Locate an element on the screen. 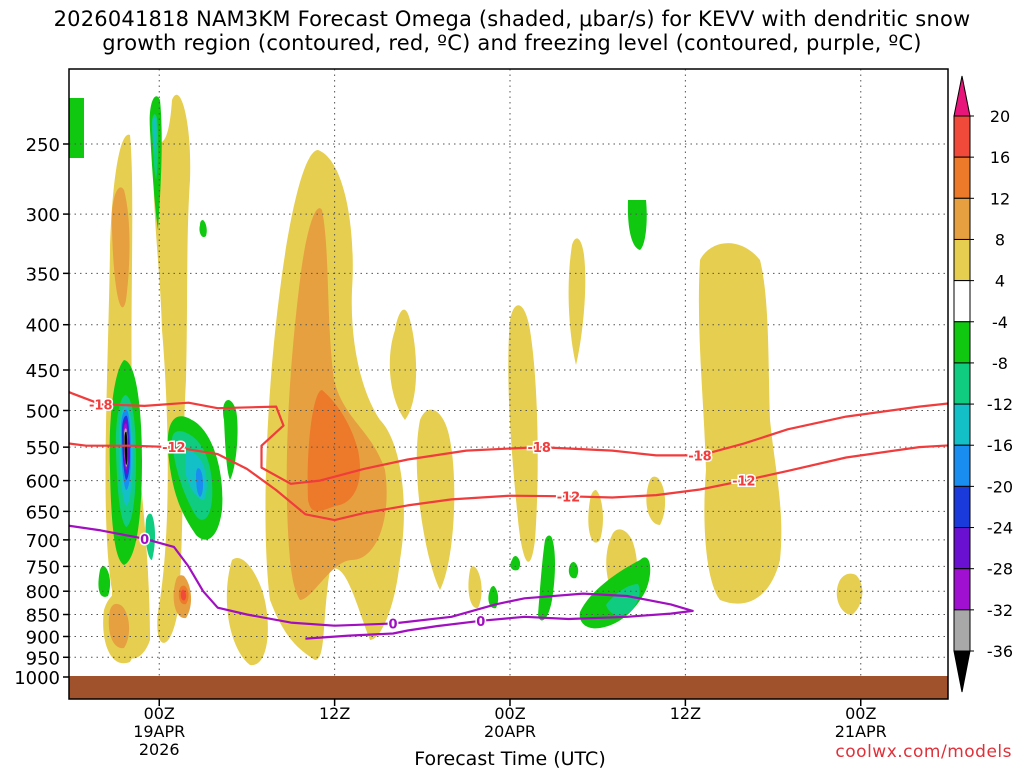 The height and width of the screenshot is (768, 1024). colorbar-label: 12 is located at coordinates (1000, 198).